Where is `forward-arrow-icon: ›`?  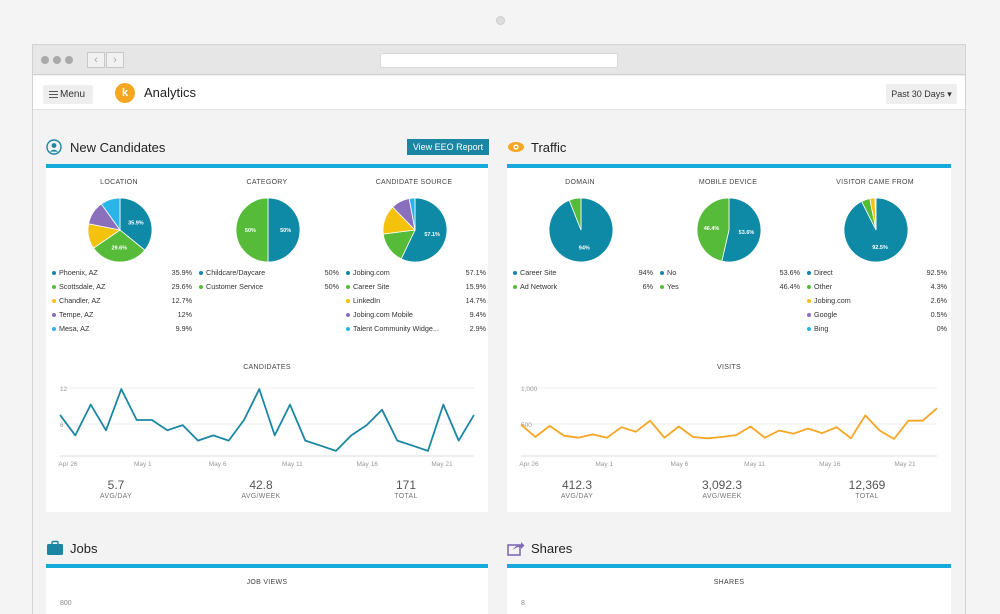 forward-arrow-icon: › is located at coordinates (115, 60).